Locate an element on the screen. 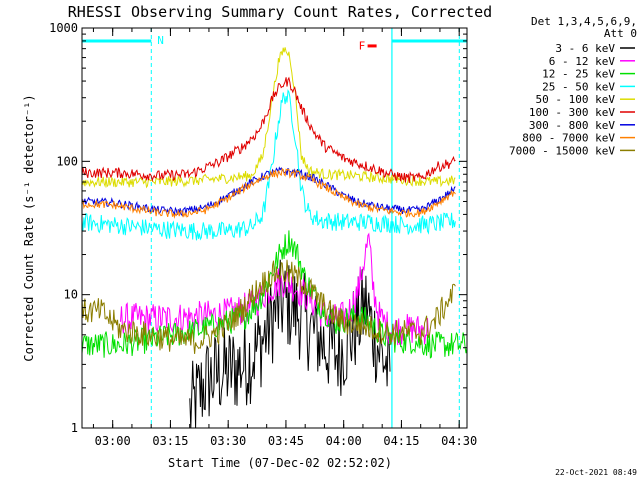 The image size is (640, 480). y-tick-label-2: 10 is located at coordinates (71, 295).